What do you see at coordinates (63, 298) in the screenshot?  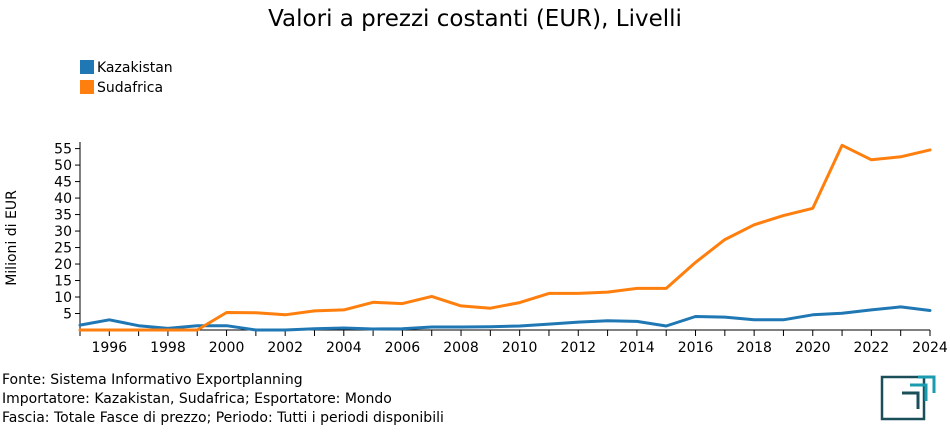 I see `y-tick-label: 10` at bounding box center [63, 298].